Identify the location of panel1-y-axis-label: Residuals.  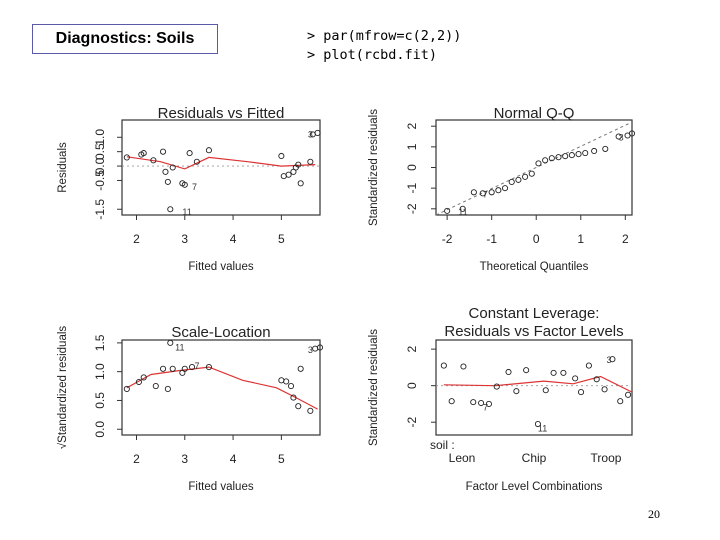
(63, 167).